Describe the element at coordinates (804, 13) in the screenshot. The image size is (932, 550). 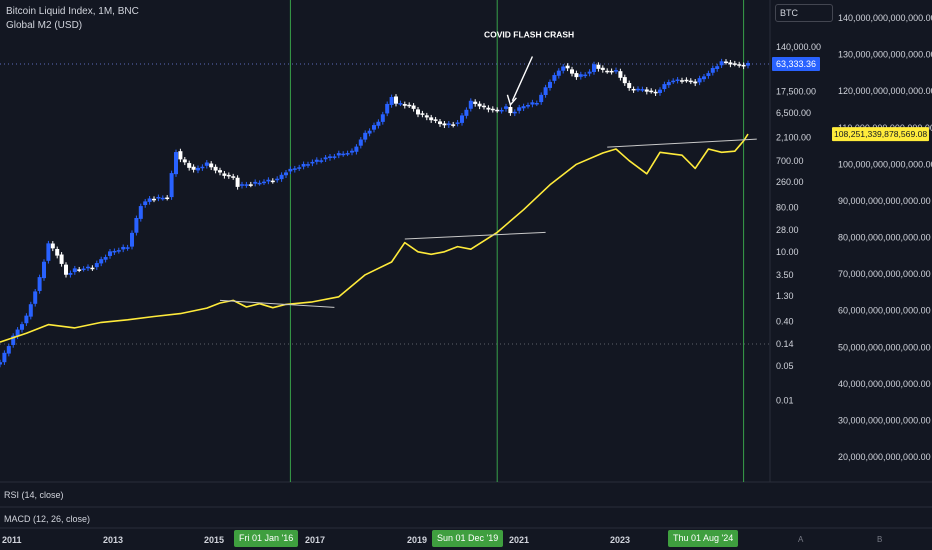
I see `symbol-button: BTC` at that location.